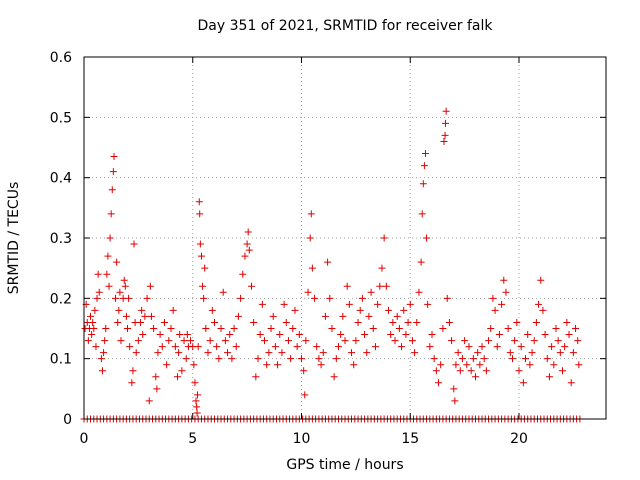  I want to click on y-axis-label: SRMTID / TECUs, so click(14, 238).